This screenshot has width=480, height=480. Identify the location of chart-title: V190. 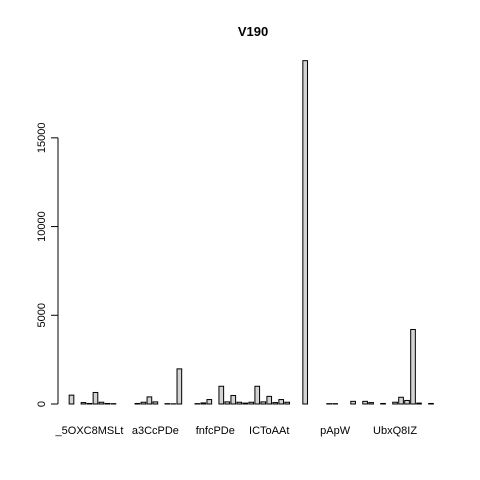
(253, 31).